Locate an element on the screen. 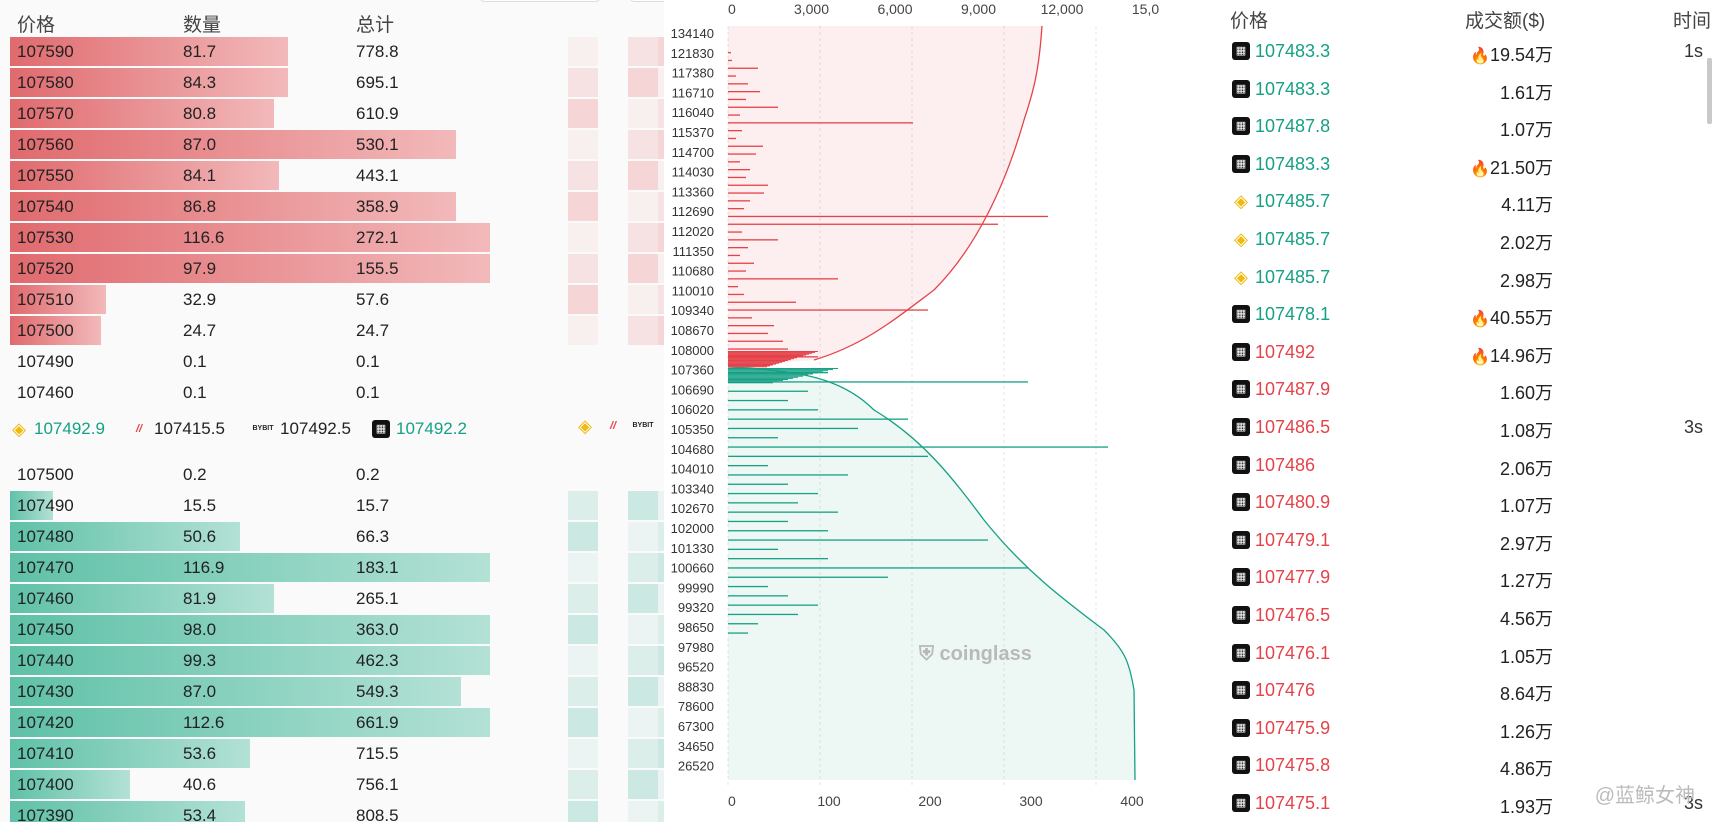 The width and height of the screenshot is (1713, 822). ask-row: 107540 86.8 358.9 is located at coordinates (250, 206).